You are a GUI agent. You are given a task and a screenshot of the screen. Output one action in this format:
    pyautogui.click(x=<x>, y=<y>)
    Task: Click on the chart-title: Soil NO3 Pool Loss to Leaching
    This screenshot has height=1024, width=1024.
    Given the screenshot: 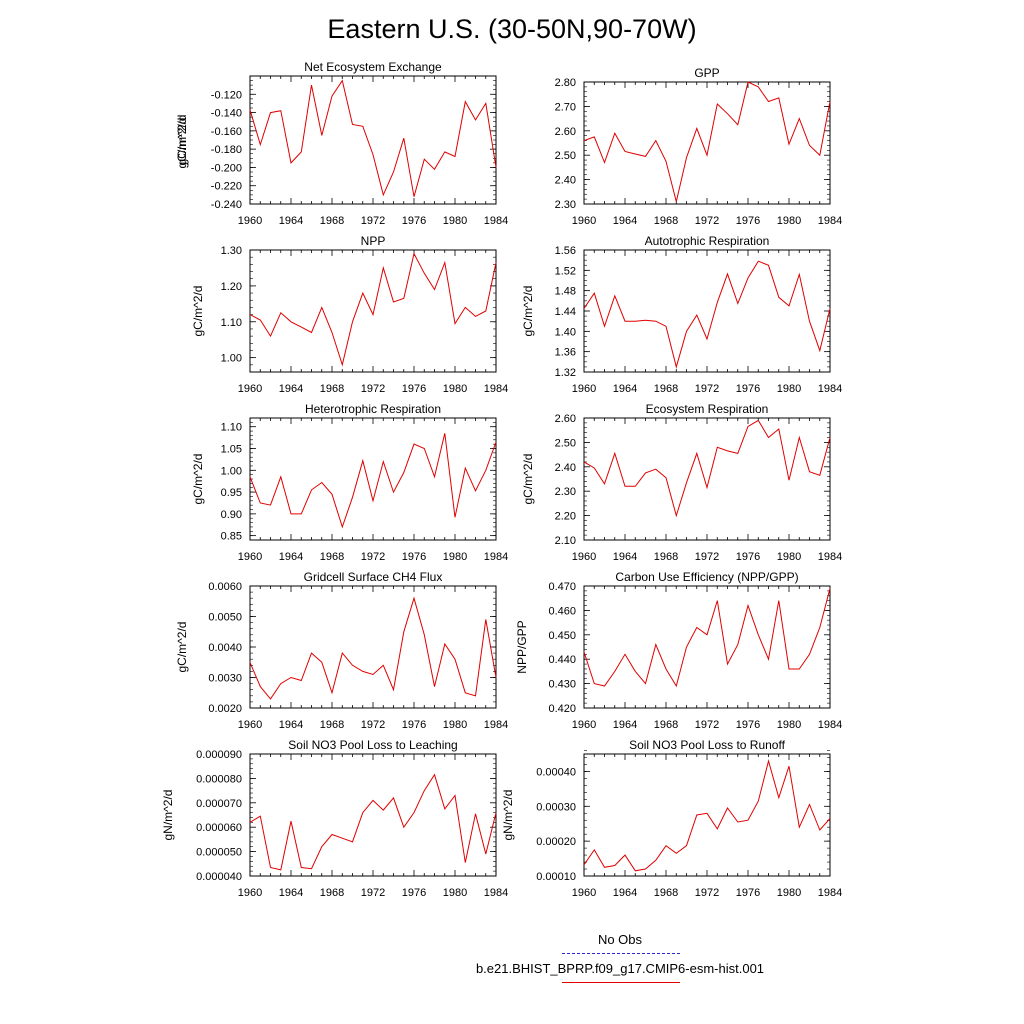 What is the action you would take?
    pyautogui.click(x=372, y=745)
    